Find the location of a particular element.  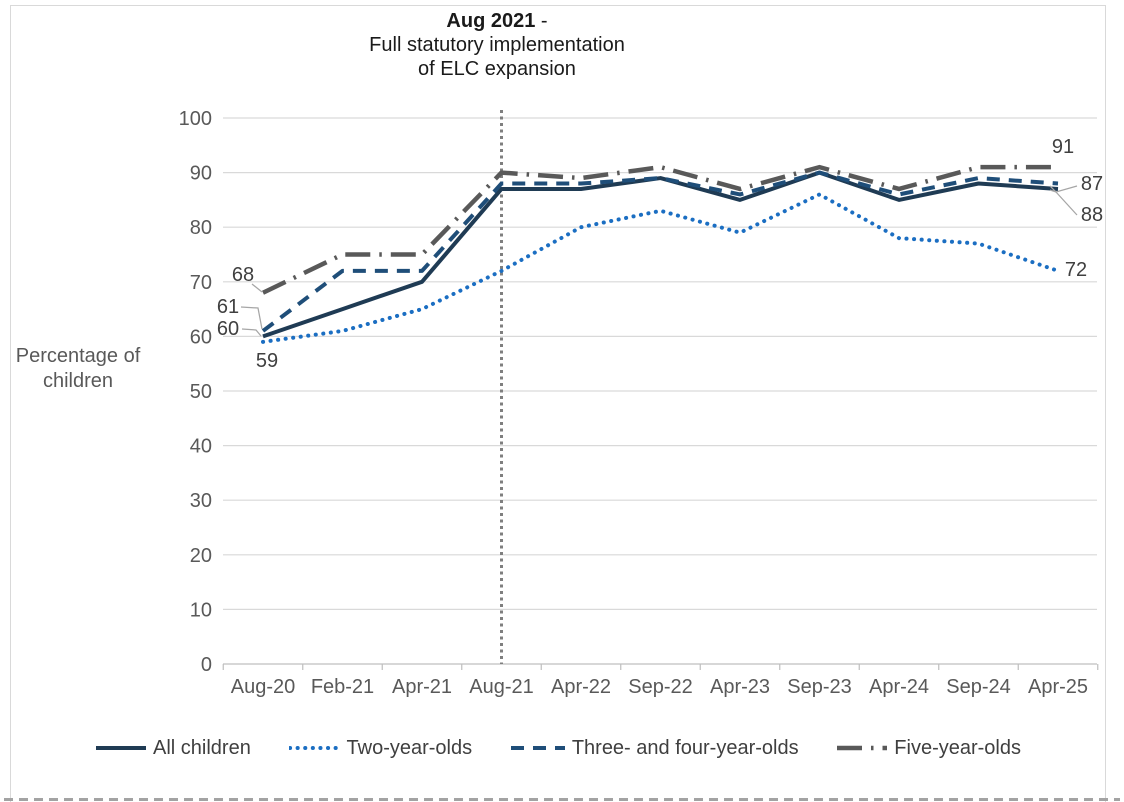

chart-title-bold: Aug 2021 is located at coordinates (491, 21).